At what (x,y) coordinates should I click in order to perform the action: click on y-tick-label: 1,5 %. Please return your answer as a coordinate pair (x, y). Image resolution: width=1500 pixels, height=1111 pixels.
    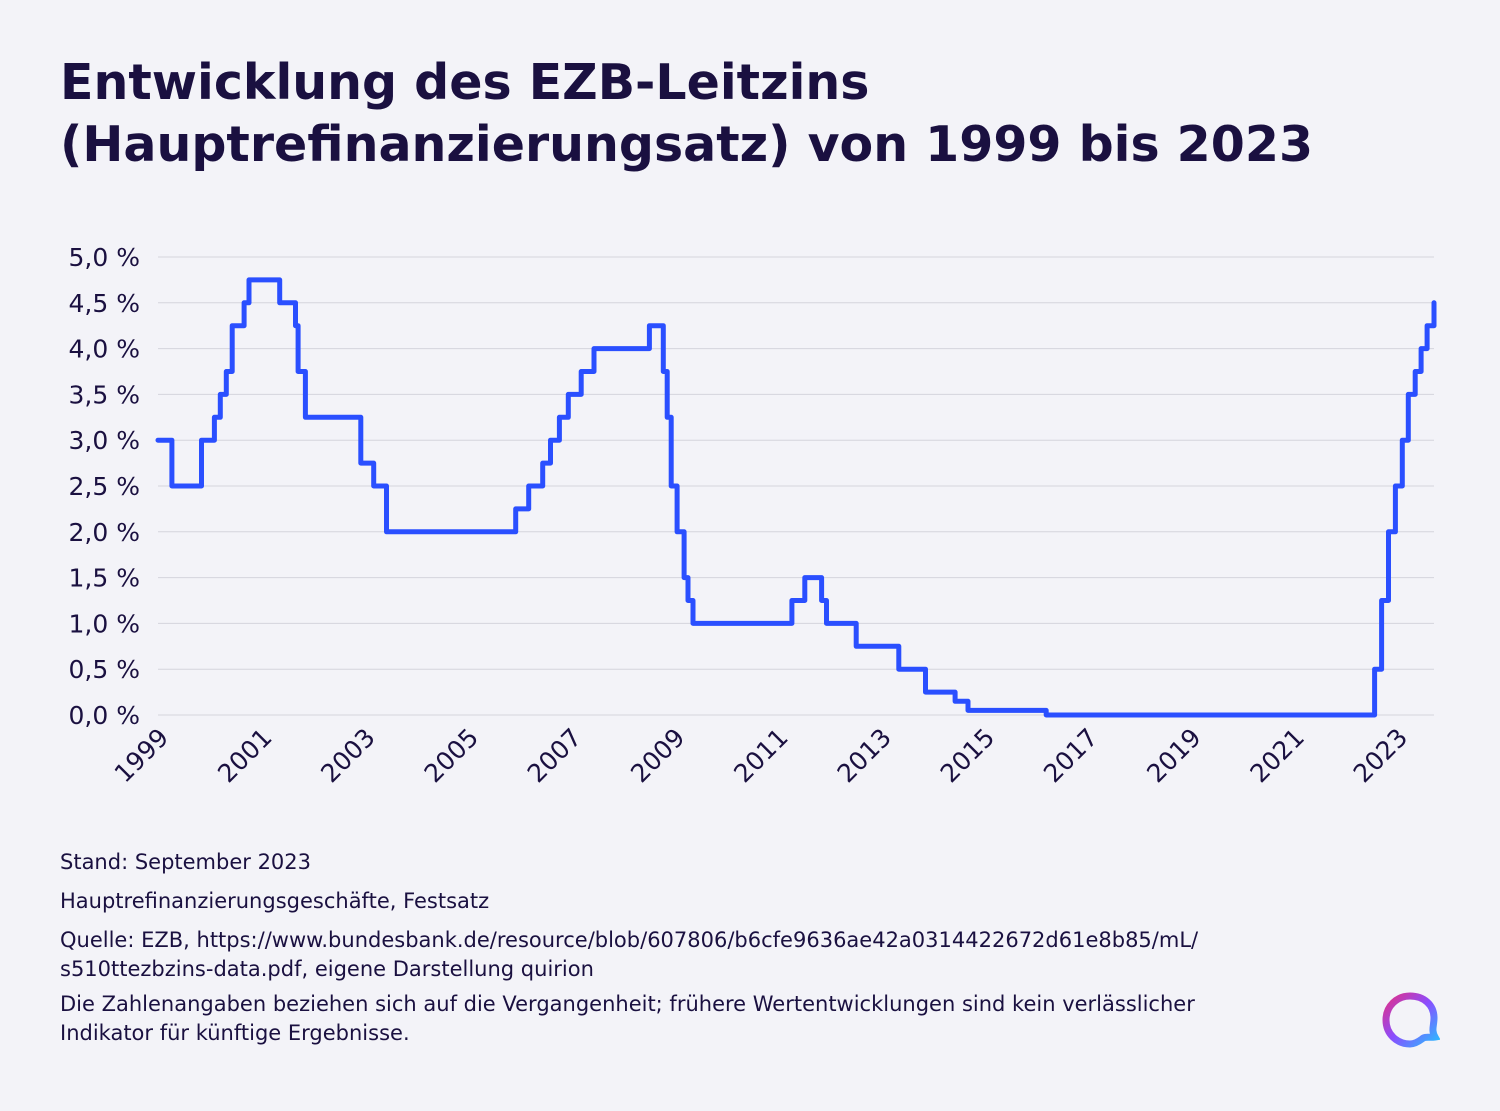
    Looking at the image, I should click on (104, 578).